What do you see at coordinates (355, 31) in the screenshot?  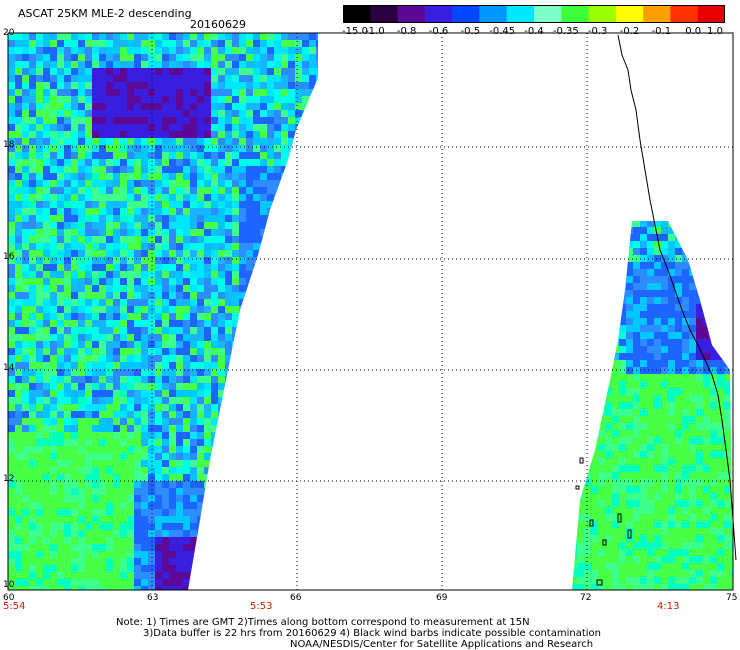 I see `colorbar-label: -15.0` at bounding box center [355, 31].